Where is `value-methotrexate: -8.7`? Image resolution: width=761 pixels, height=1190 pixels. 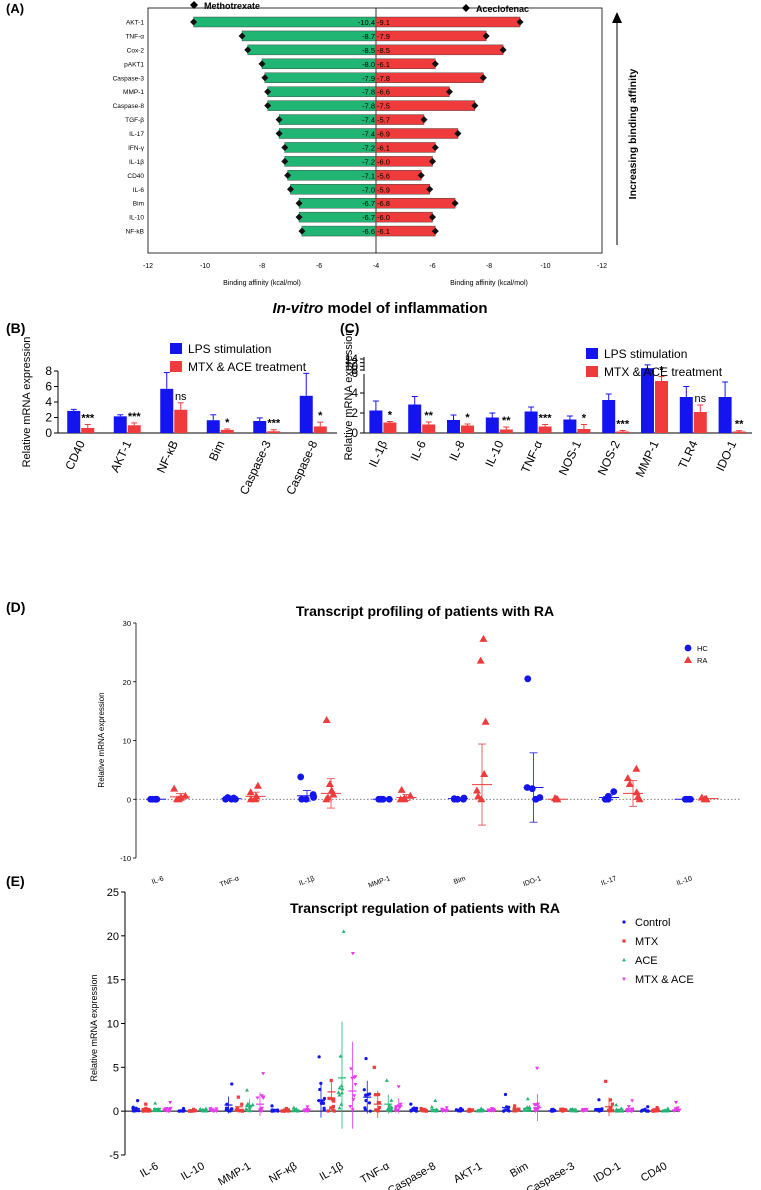 value-methotrexate: -8.7 is located at coordinates (368, 36).